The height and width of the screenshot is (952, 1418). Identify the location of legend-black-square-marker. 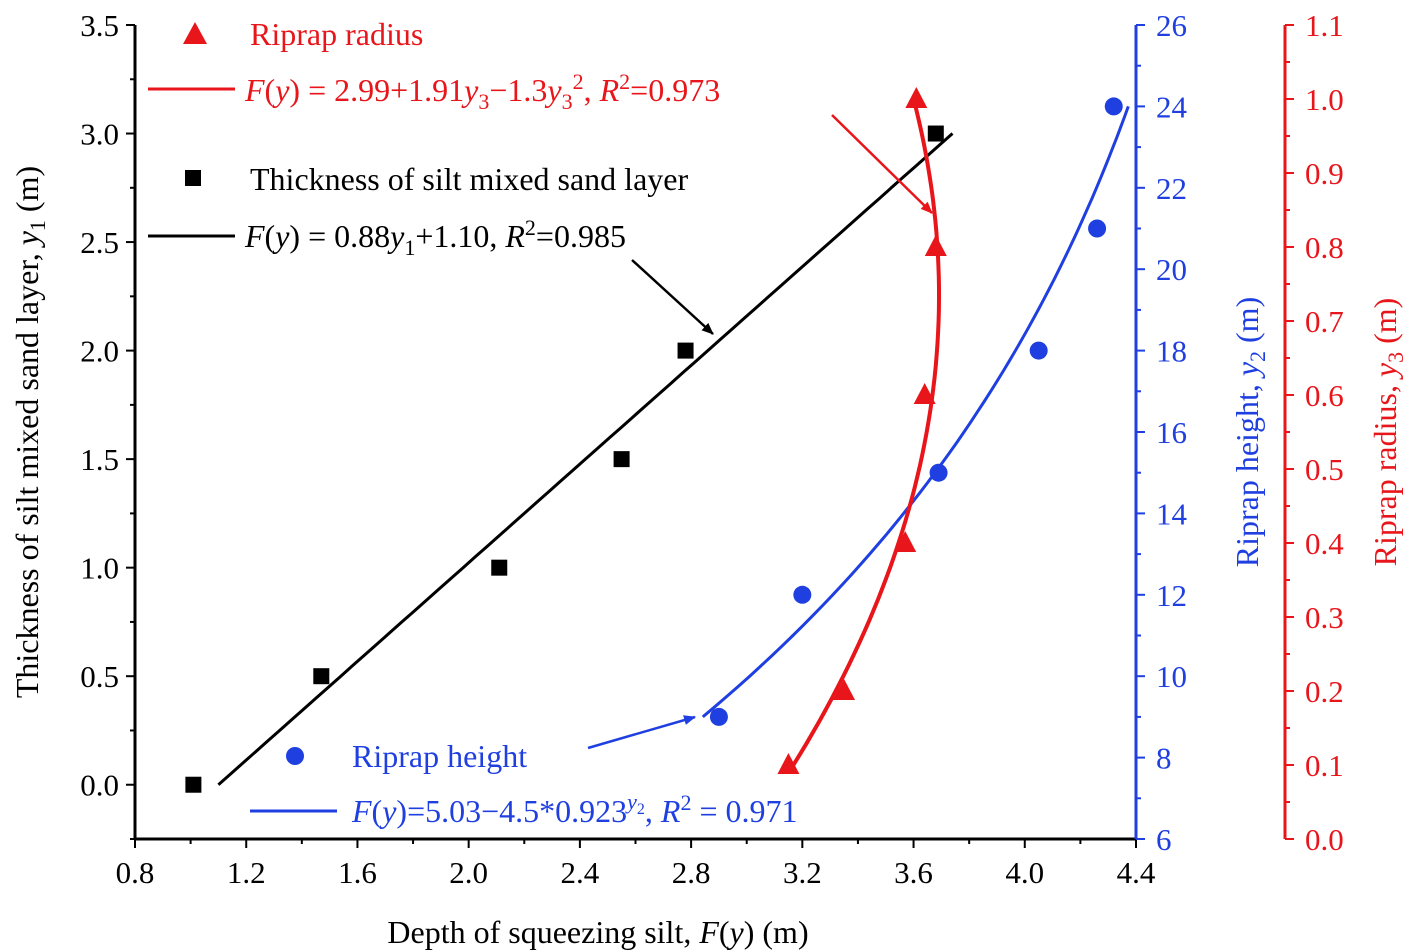
(193, 178).